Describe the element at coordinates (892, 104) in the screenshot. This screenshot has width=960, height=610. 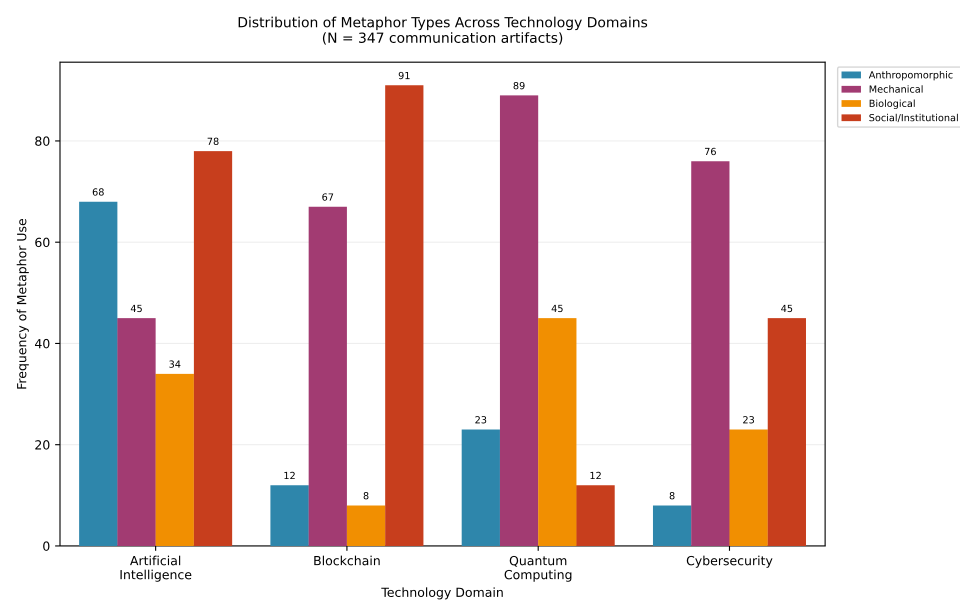
I see `legend-label: Biological` at that location.